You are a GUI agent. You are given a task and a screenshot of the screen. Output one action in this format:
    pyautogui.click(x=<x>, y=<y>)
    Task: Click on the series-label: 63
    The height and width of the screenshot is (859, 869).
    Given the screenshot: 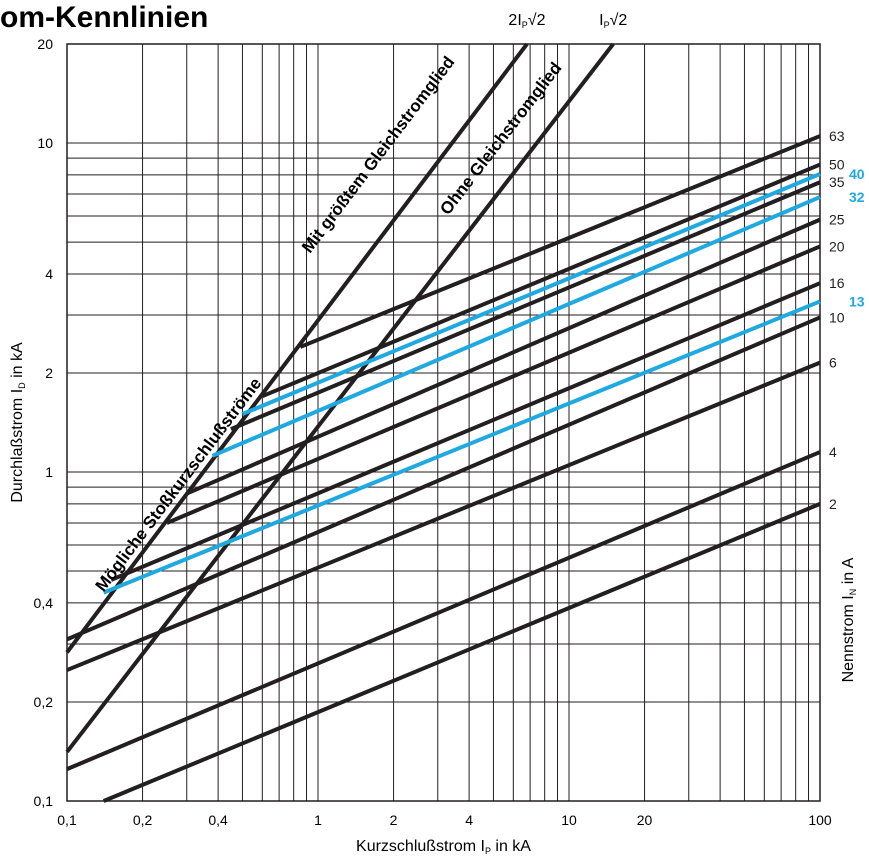 What is the action you would take?
    pyautogui.click(x=837, y=136)
    